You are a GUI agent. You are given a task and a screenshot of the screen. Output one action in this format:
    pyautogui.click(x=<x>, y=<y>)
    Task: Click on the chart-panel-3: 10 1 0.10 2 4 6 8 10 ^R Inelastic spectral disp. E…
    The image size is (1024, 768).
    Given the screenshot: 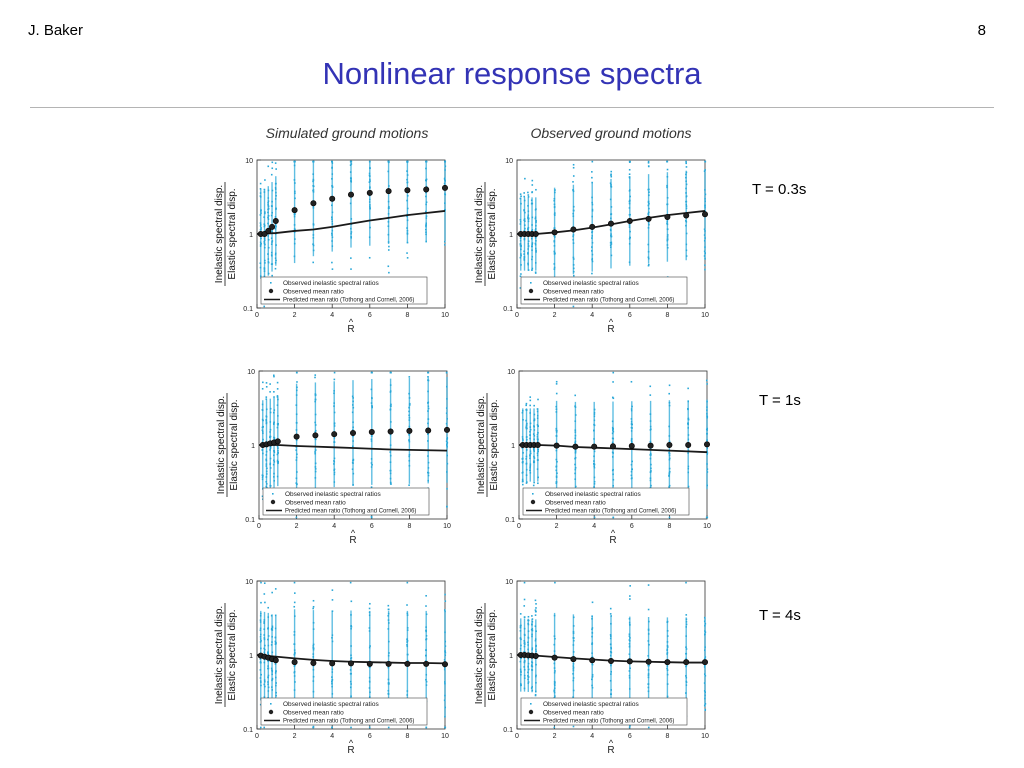 What is the action you would take?
    pyautogui.click(x=593, y=457)
    